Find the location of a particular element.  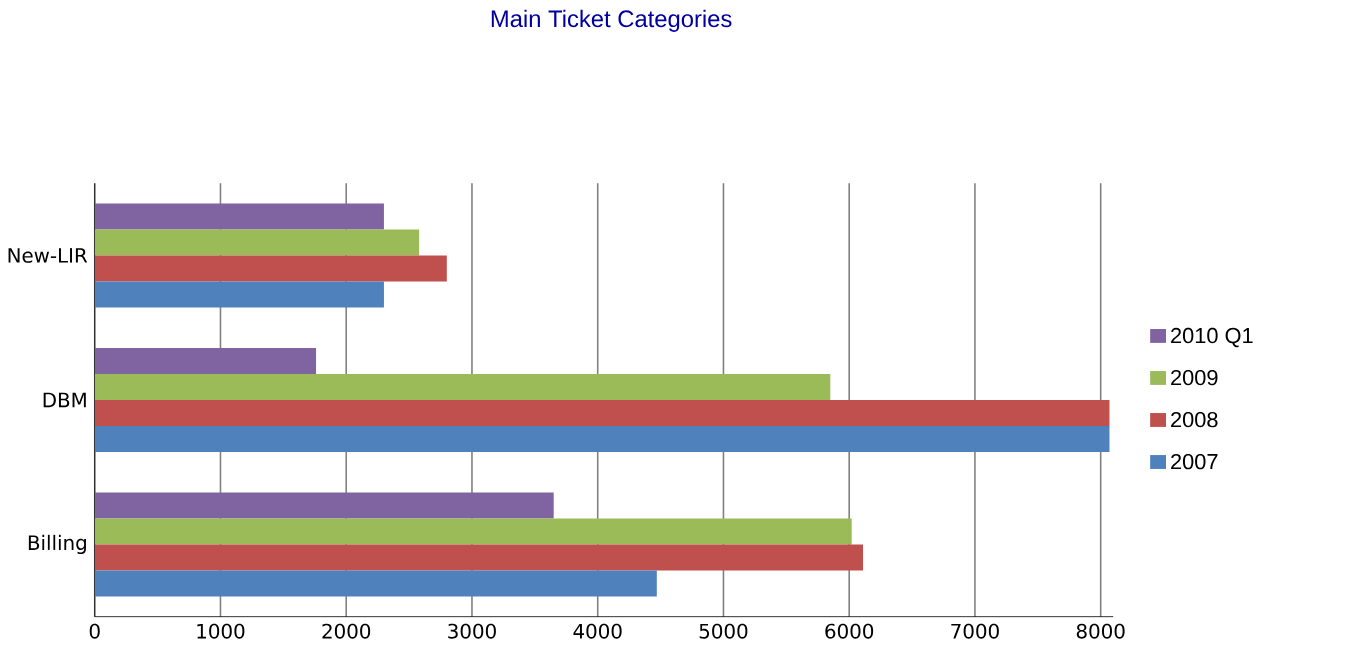

x-tick-label: 5000 is located at coordinates (723, 631).